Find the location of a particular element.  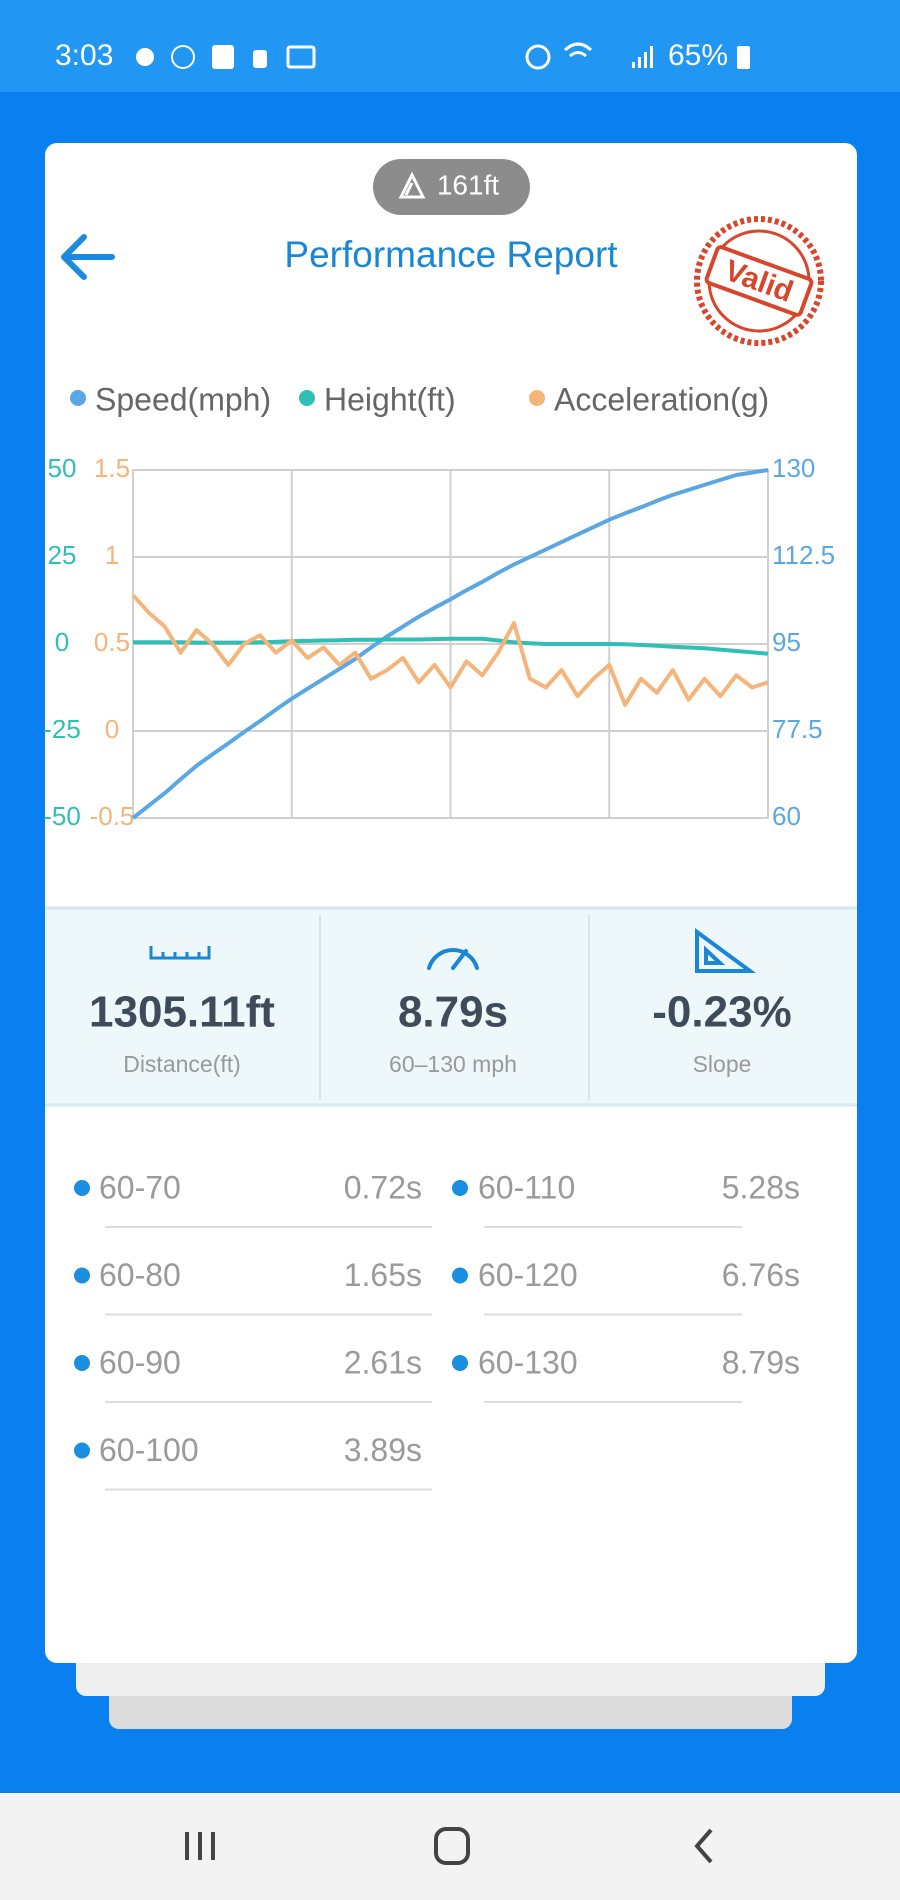

y3-tick-label: 1.5 is located at coordinates (112, 468).